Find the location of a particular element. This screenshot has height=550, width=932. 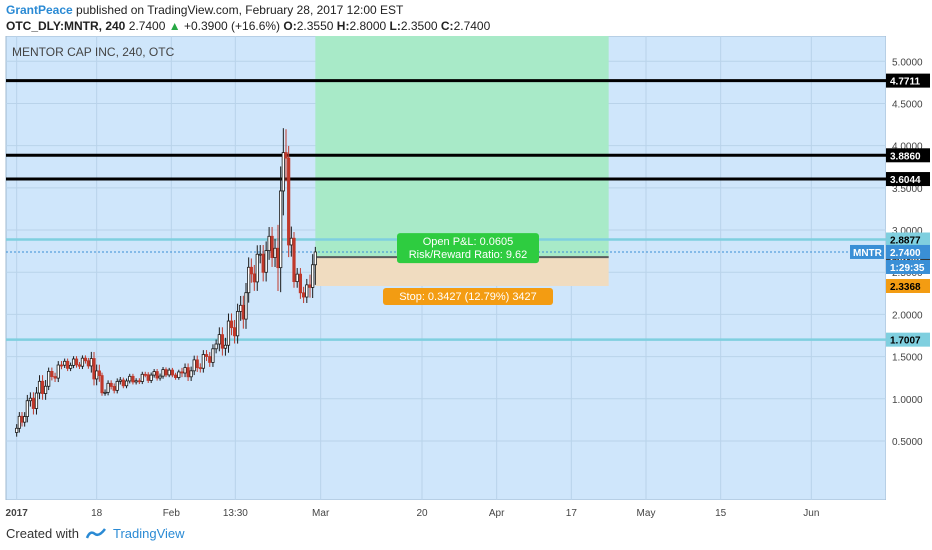

rr-text: Risk/Reward Ratio: 9.62 is located at coordinates (468, 255).